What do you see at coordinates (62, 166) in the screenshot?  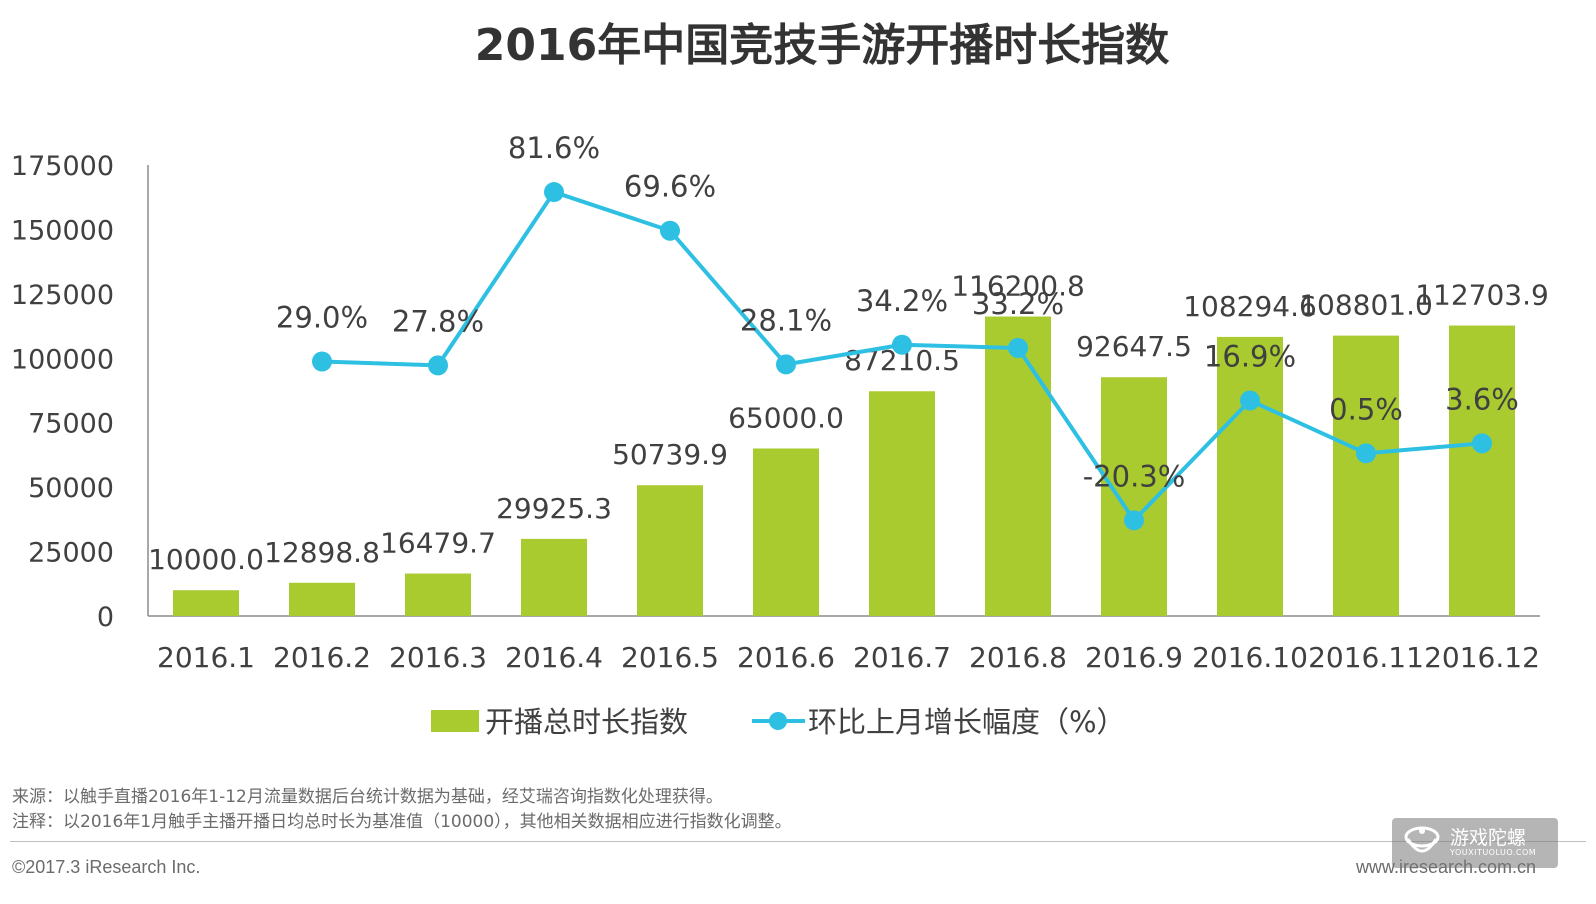 I see `y-tick-label: 175000` at bounding box center [62, 166].